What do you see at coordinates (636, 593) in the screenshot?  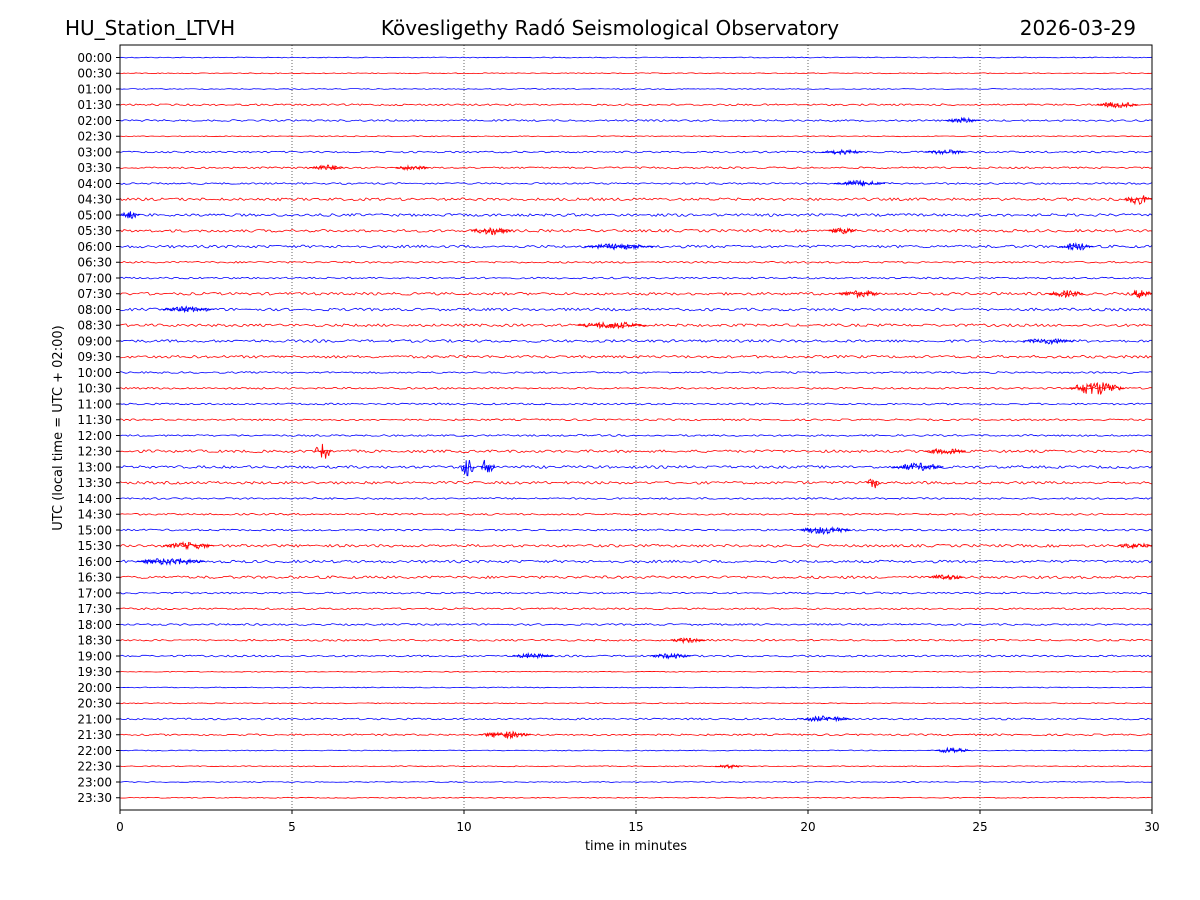 I see `trace-17:00` at bounding box center [636, 593].